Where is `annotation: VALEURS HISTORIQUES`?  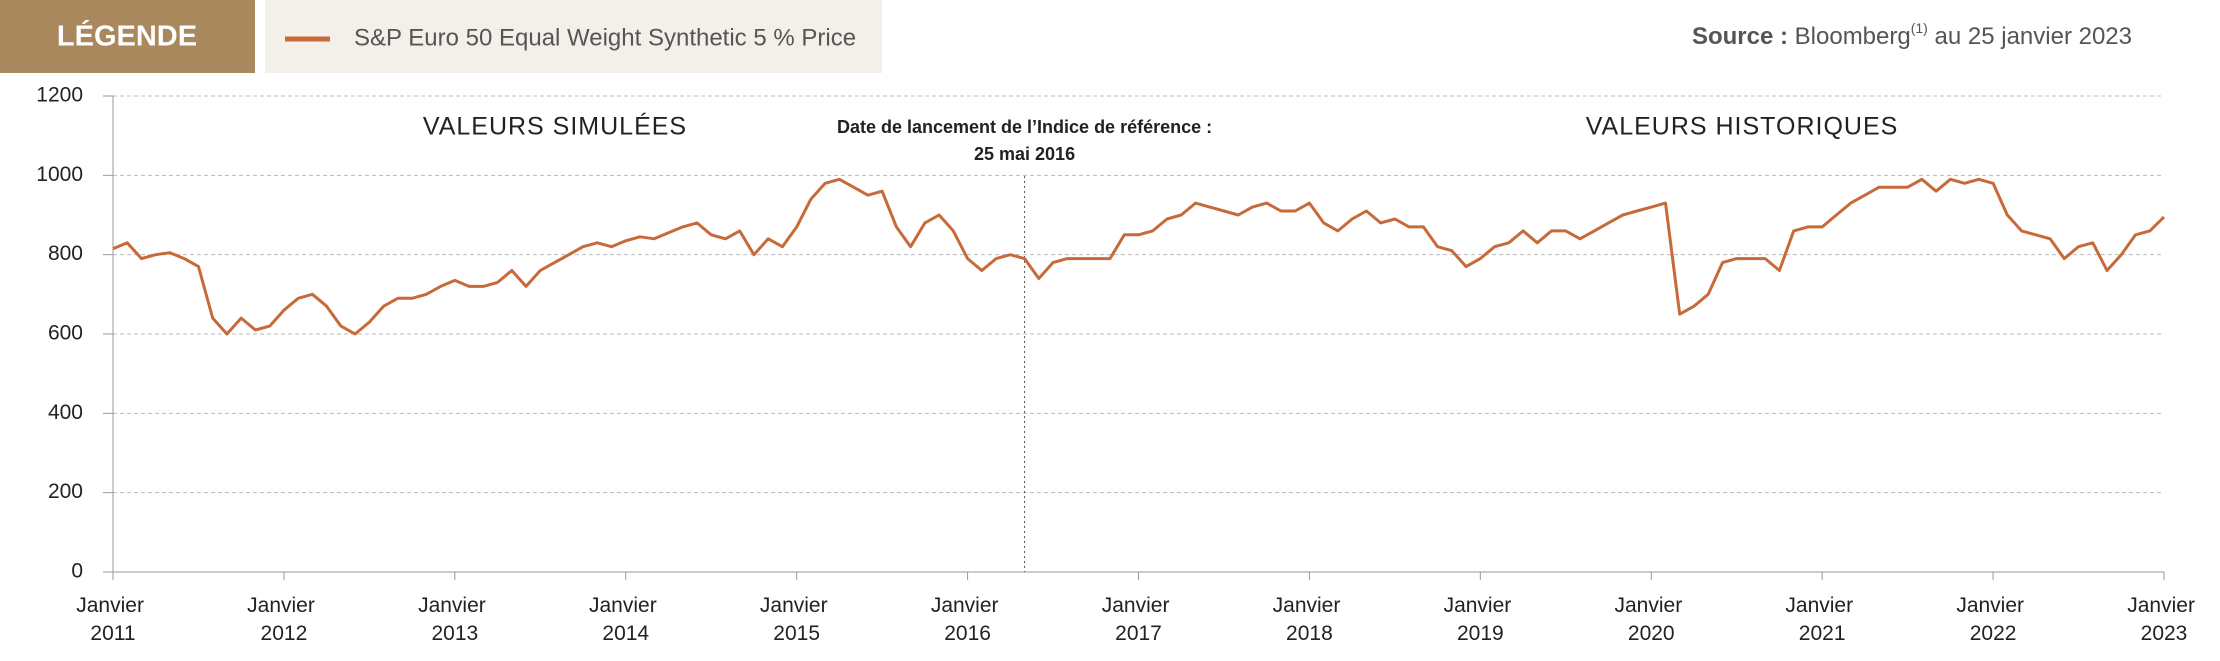
annotation: VALEURS HISTORIQUES is located at coordinates (1742, 127).